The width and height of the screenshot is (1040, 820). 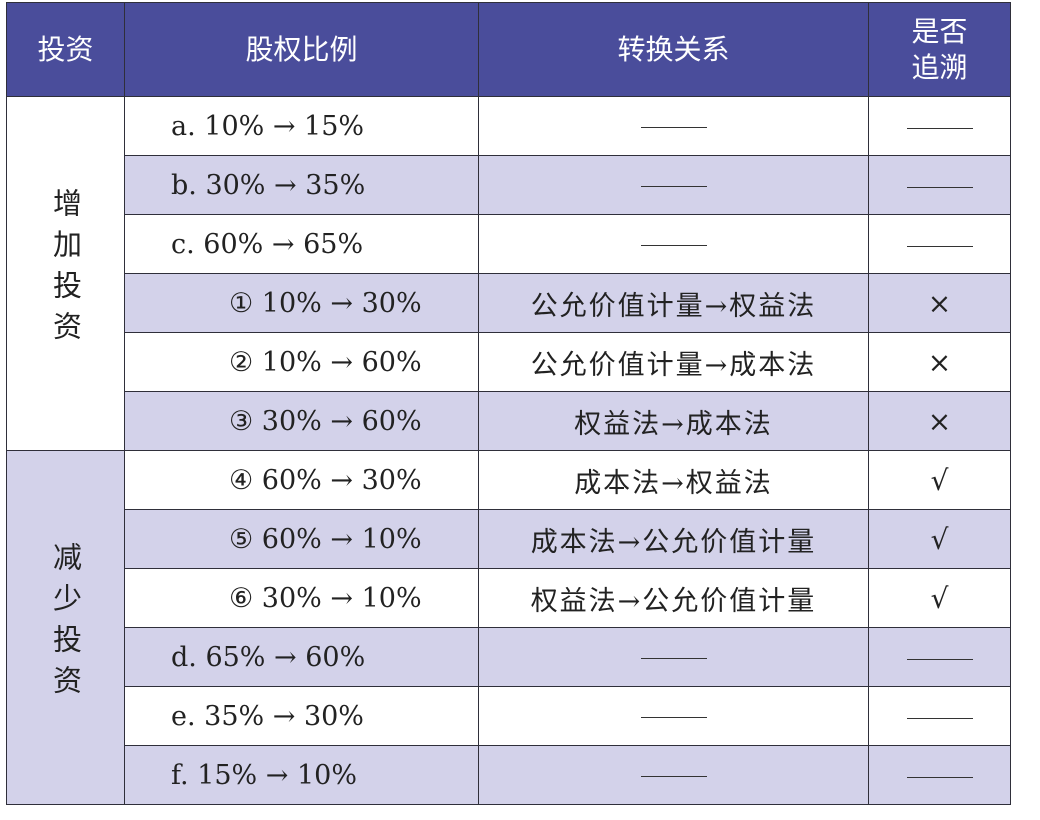 I want to click on table-row: e. 35% → 30%, so click(x=509, y=716).